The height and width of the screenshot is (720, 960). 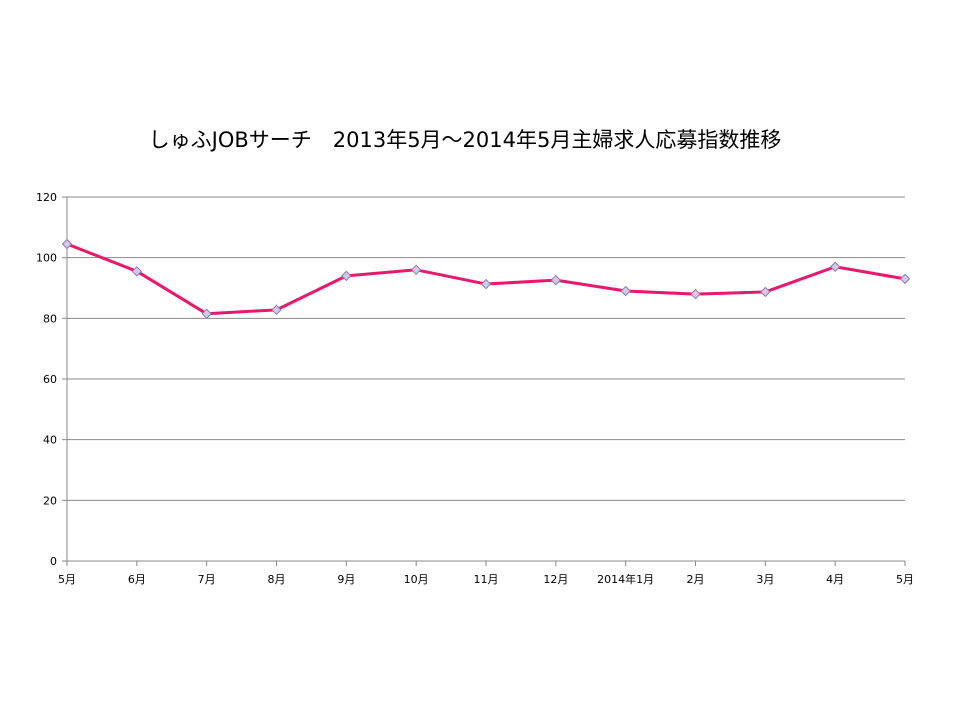 I want to click on x-tick-label: 6月, so click(x=137, y=579).